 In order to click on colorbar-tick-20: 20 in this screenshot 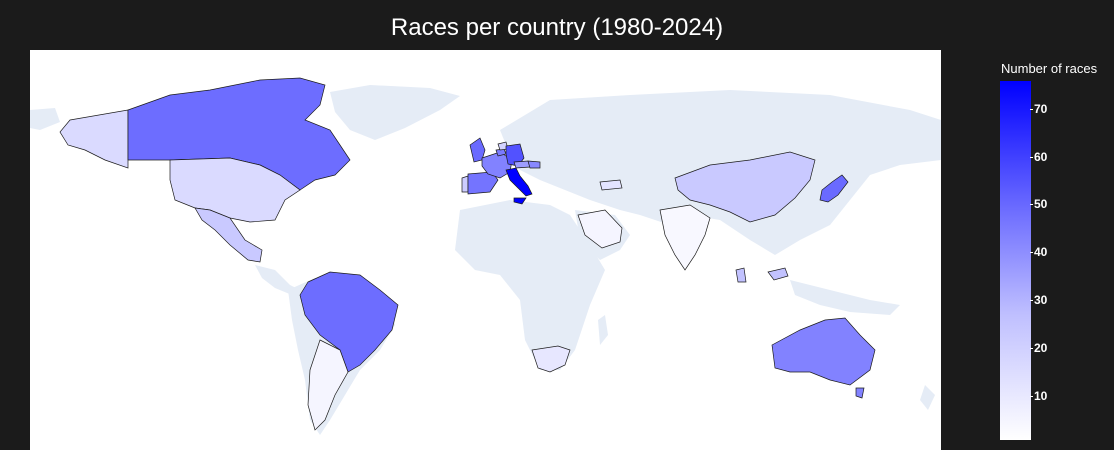, I will do `click(1038, 348)`.